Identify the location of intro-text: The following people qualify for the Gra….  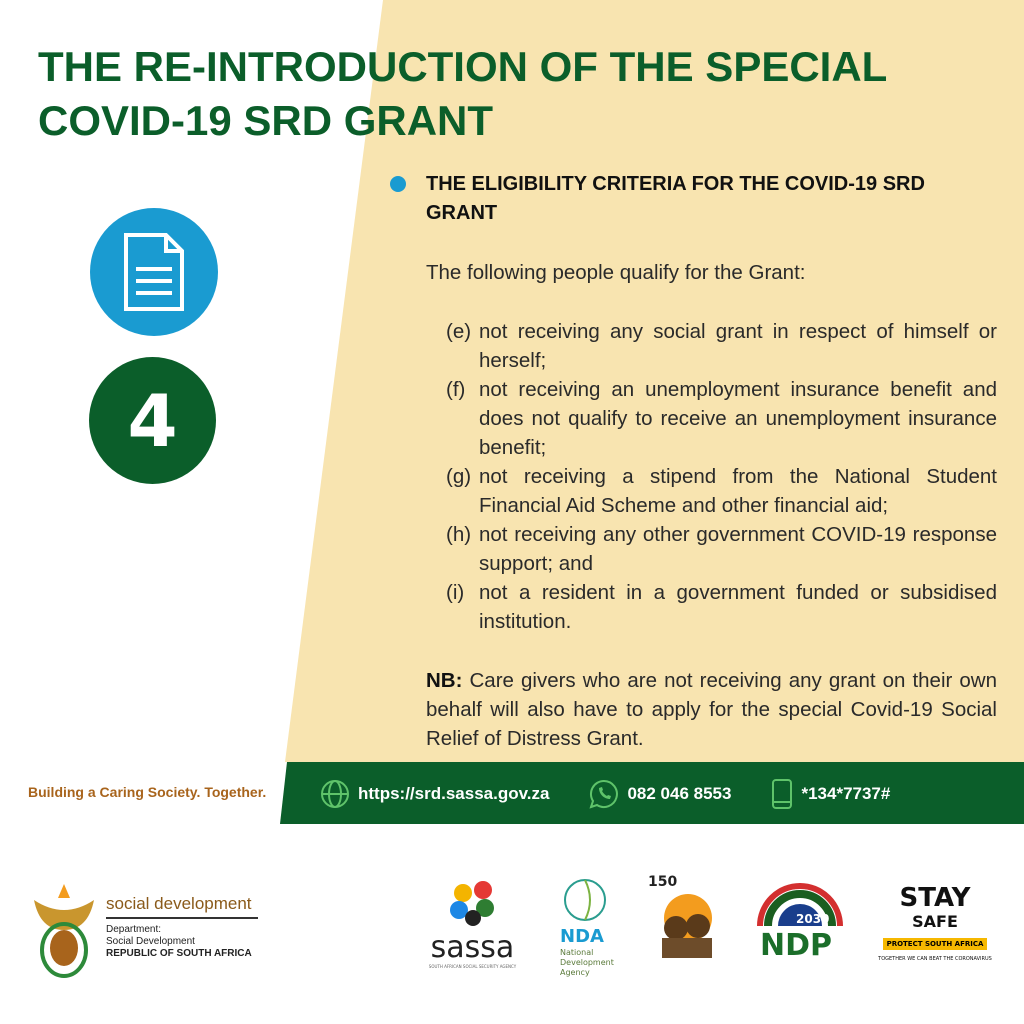
(616, 272).